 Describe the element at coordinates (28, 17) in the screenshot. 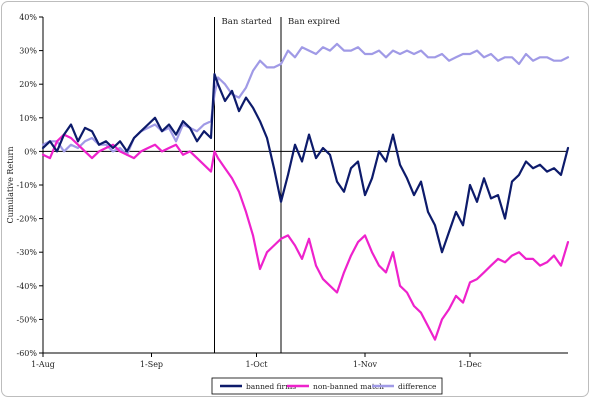

I see `y-tick-label: 40%` at that location.